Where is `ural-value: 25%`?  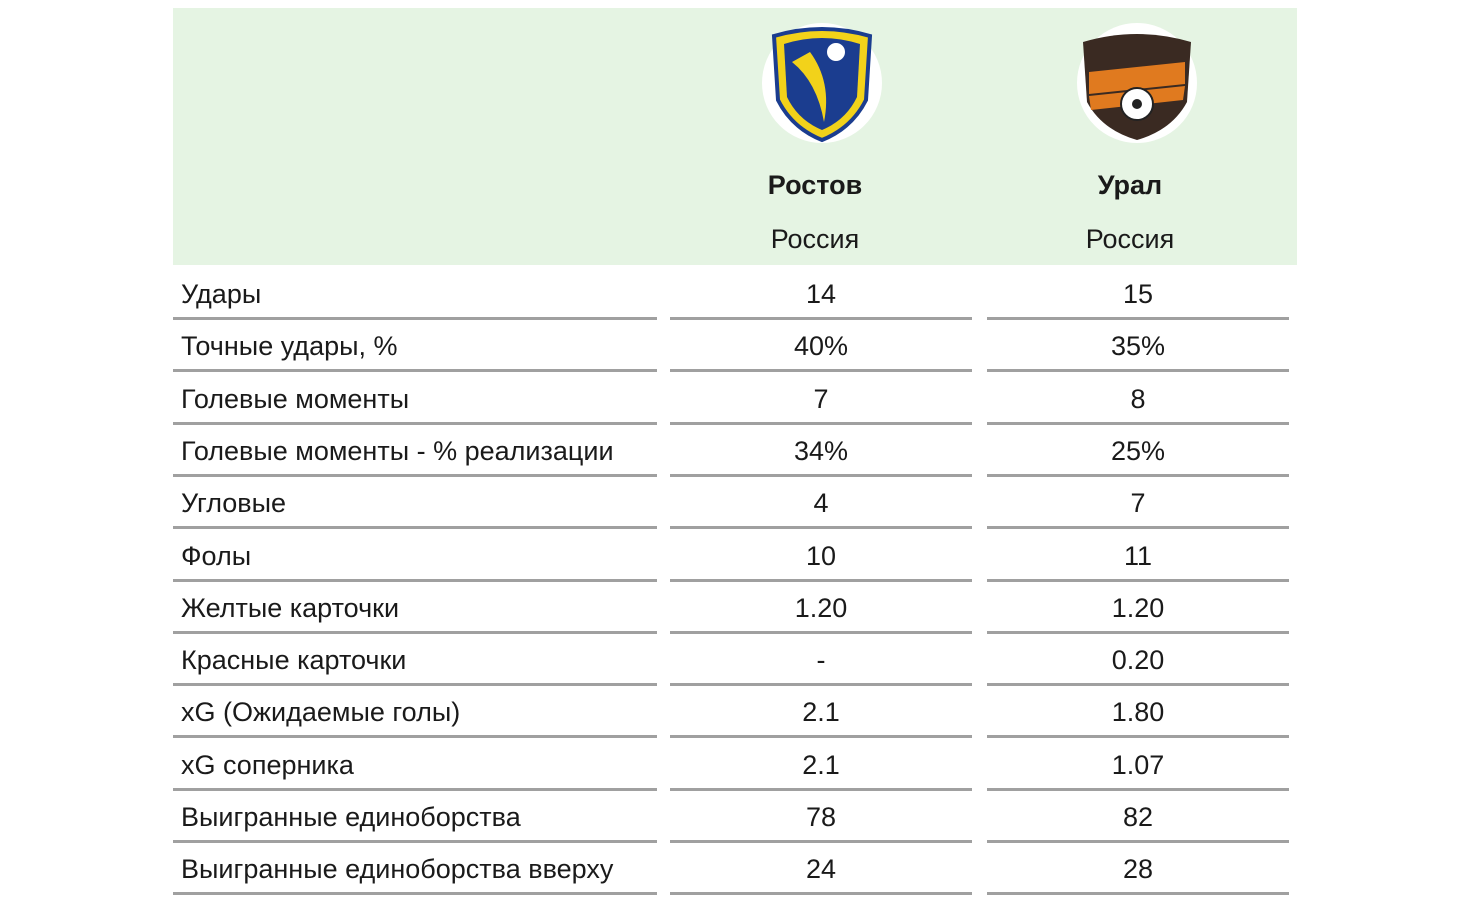 ural-value: 25% is located at coordinates (1138, 451).